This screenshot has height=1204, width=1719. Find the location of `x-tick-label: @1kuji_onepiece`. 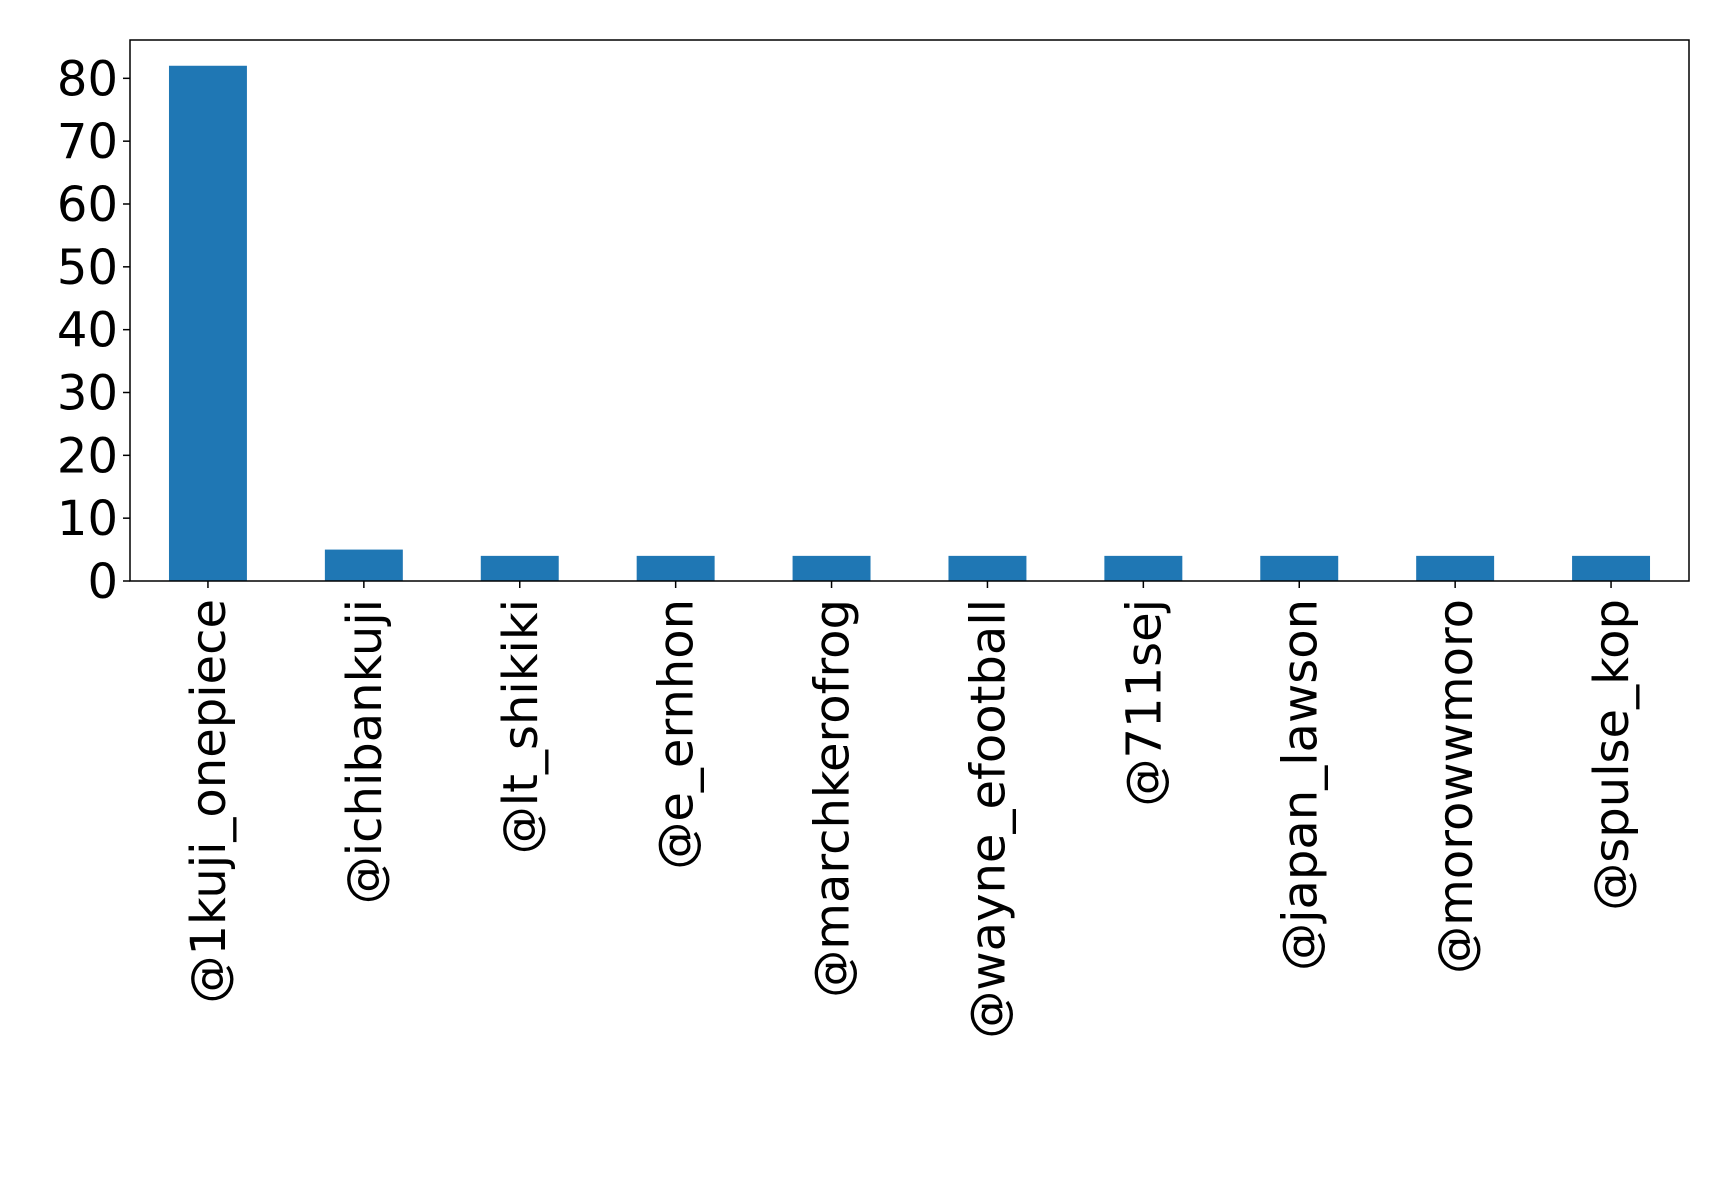

x-tick-label: @1kuji_onepiece is located at coordinates (209, 801).